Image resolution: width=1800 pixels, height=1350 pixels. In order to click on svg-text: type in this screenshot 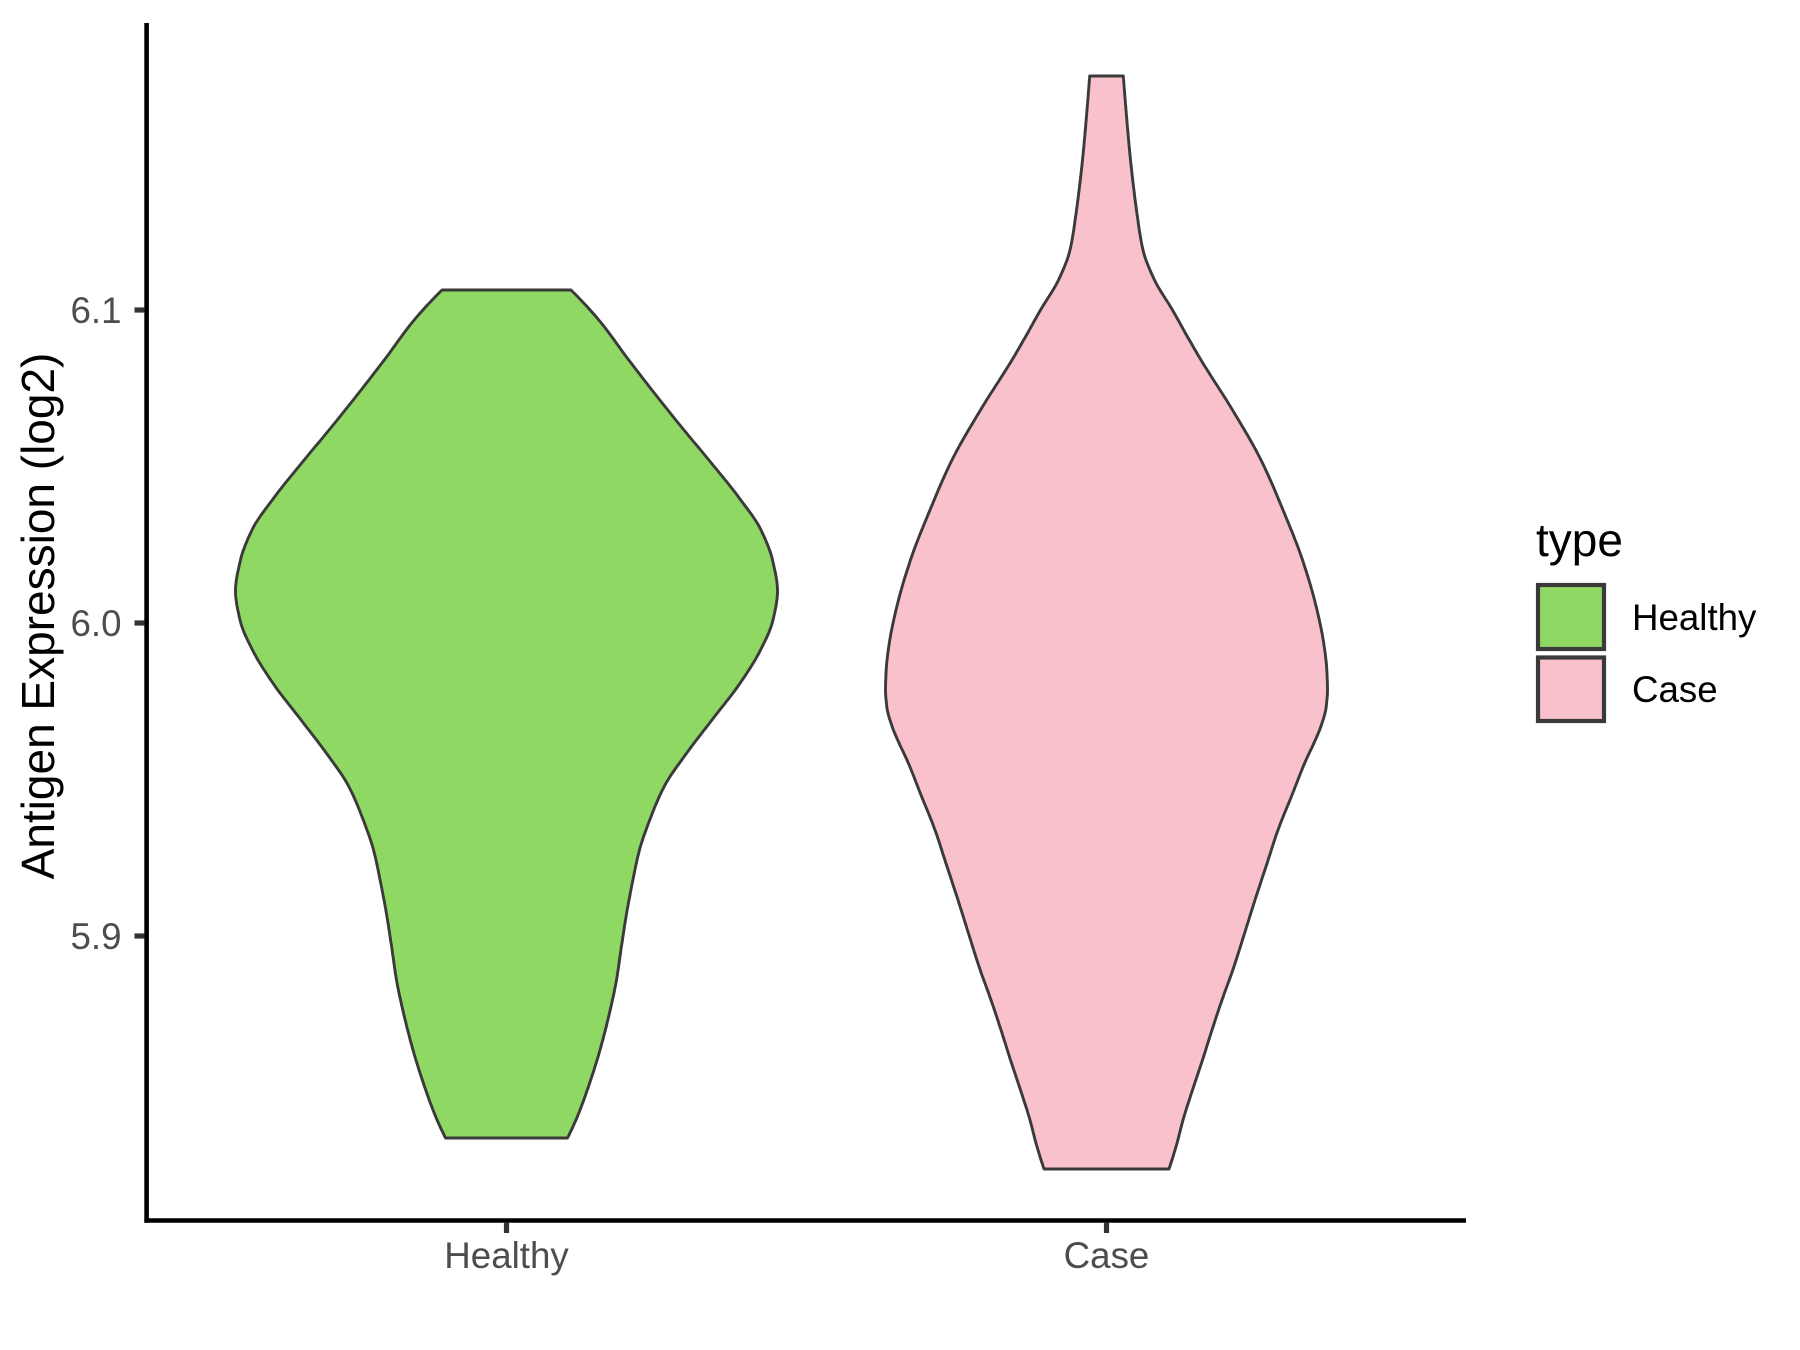, I will do `click(1579, 540)`.